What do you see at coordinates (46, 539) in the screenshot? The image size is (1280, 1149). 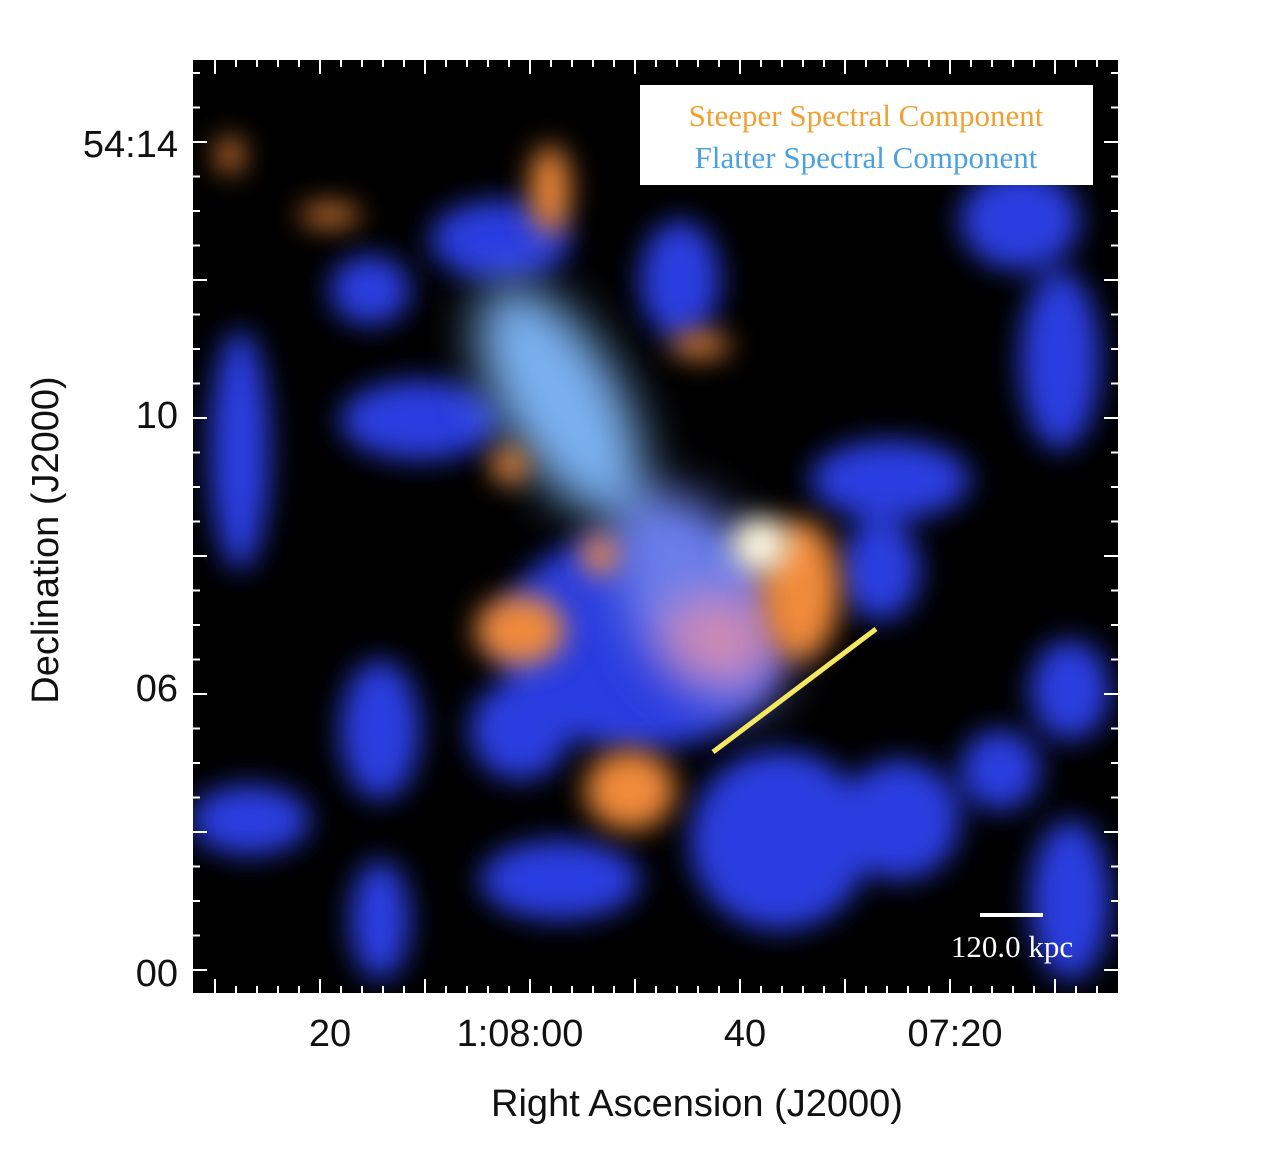 I see `y-axis-title: Declination (J2000)` at bounding box center [46, 539].